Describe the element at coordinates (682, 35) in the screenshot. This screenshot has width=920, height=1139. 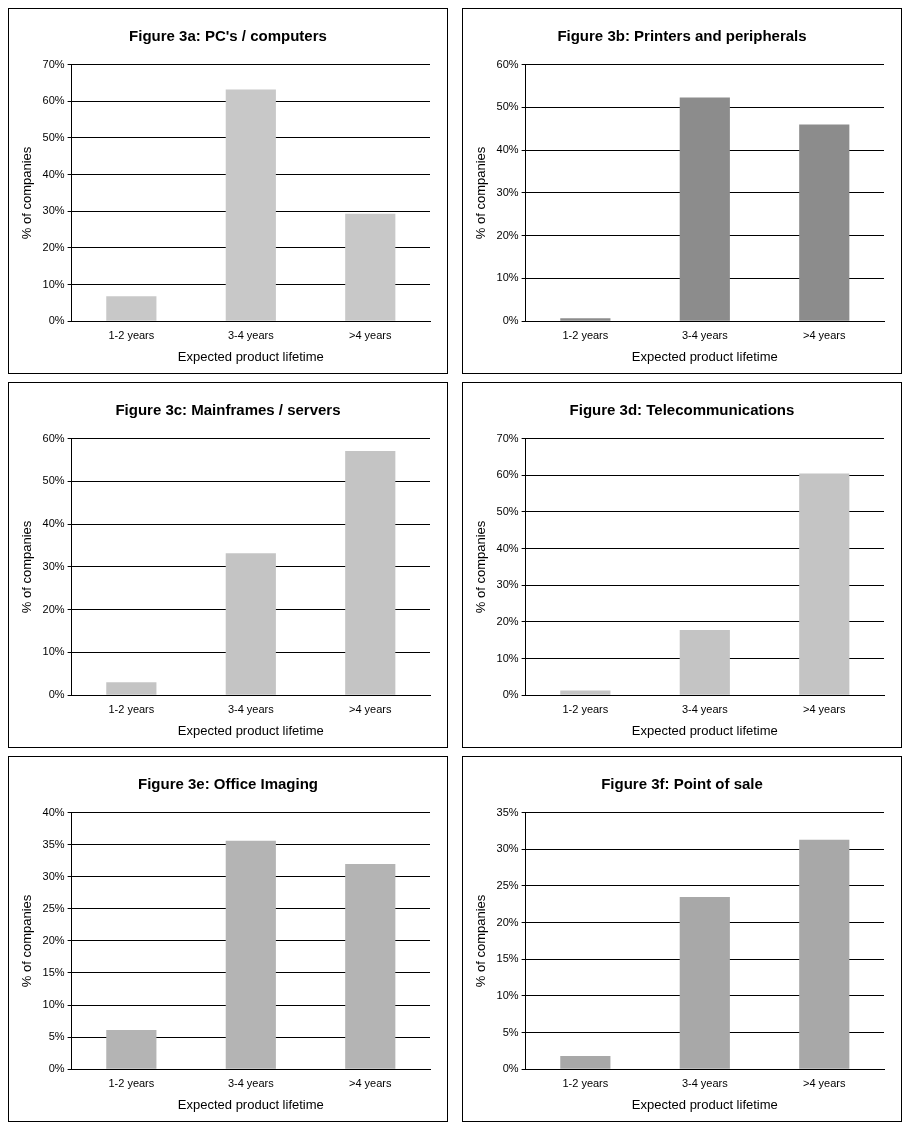
I see `chart-title: Figure 3b: Printers and peripherals` at that location.